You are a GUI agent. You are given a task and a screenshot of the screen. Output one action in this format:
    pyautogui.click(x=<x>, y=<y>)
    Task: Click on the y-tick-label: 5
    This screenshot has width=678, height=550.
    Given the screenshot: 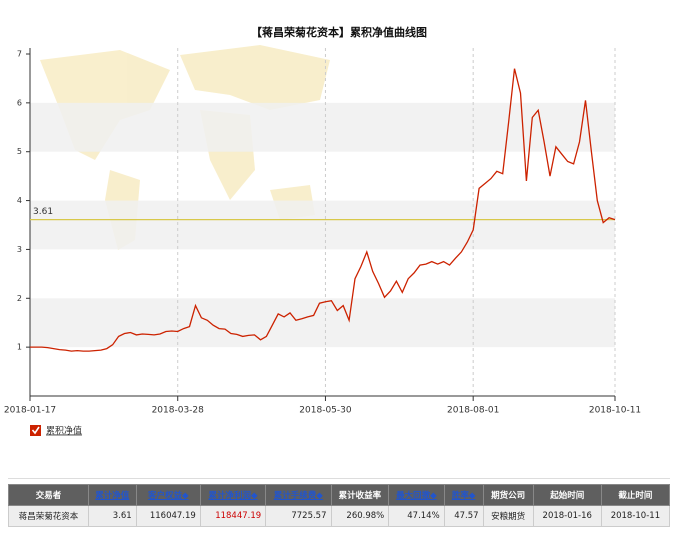 What is the action you would take?
    pyautogui.click(x=19, y=151)
    